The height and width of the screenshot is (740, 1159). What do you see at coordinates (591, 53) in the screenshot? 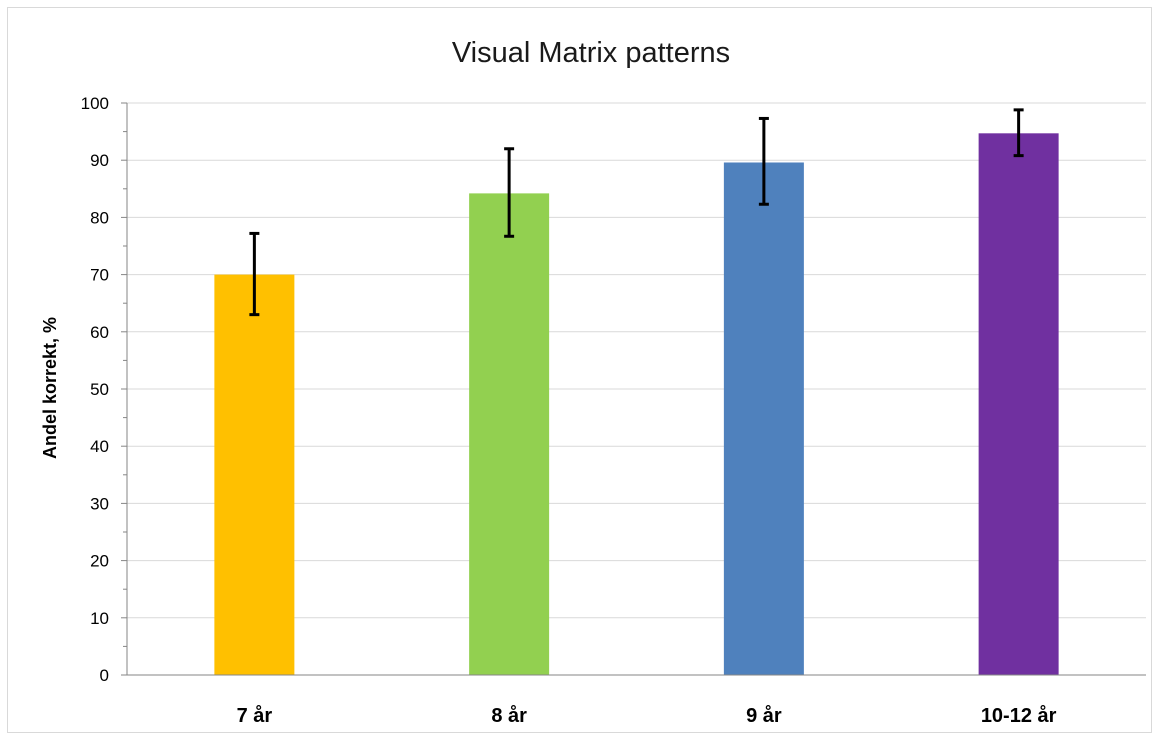
I see `chart-title: Visual Matrix patterns` at bounding box center [591, 53].